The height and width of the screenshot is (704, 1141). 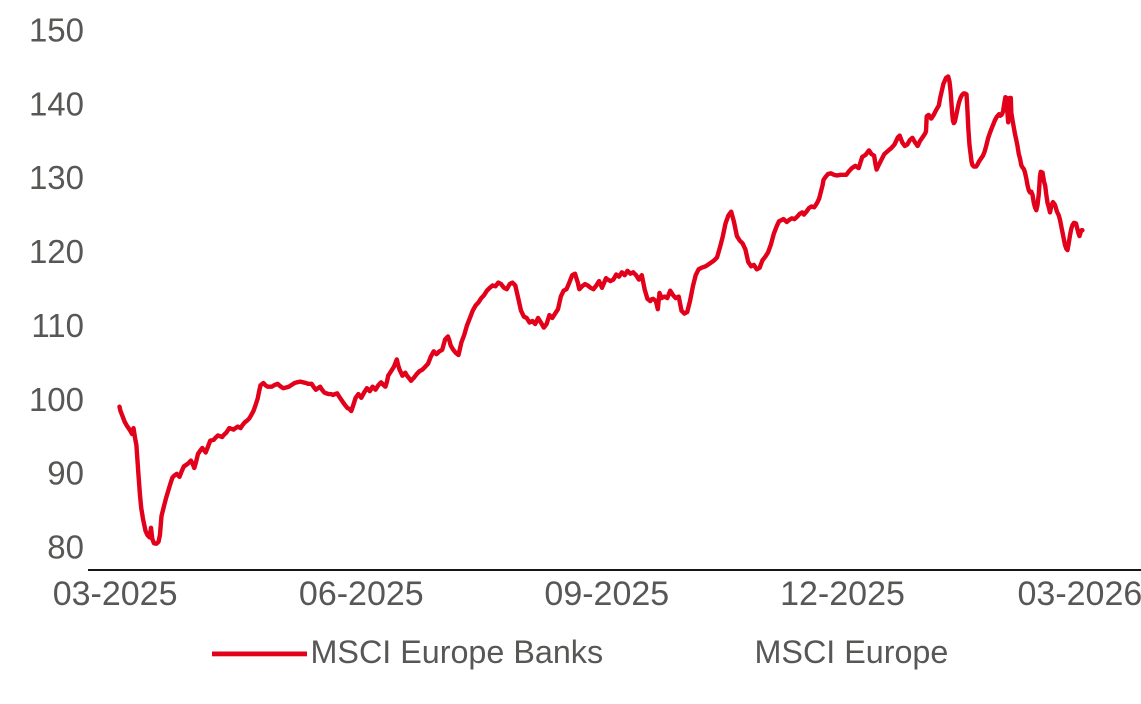 What do you see at coordinates (115, 594) in the screenshot?
I see `svg-text: 03-2025` at bounding box center [115, 594].